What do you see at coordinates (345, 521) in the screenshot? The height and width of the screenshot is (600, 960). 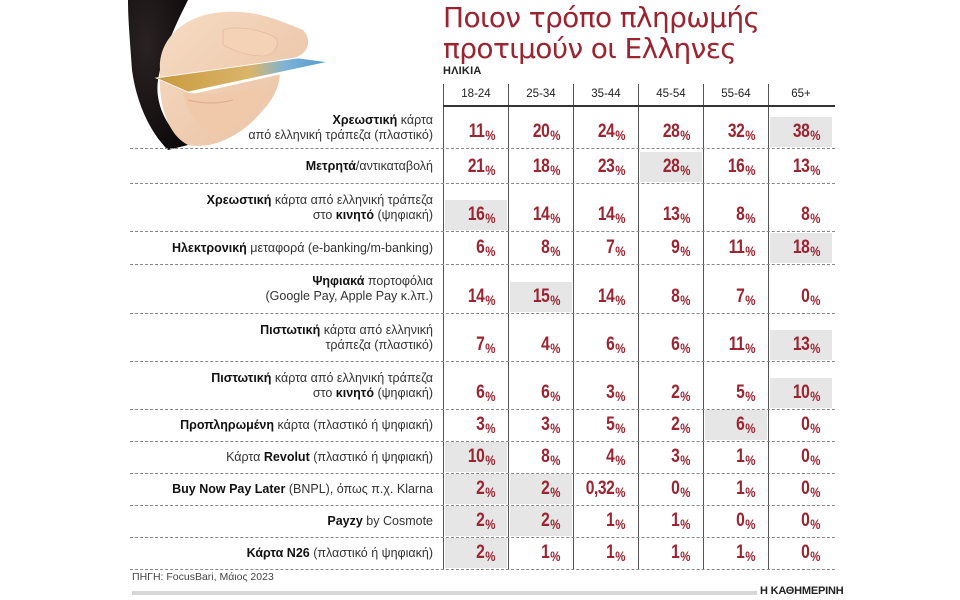 I see `row-label-bold: Payzy` at bounding box center [345, 521].